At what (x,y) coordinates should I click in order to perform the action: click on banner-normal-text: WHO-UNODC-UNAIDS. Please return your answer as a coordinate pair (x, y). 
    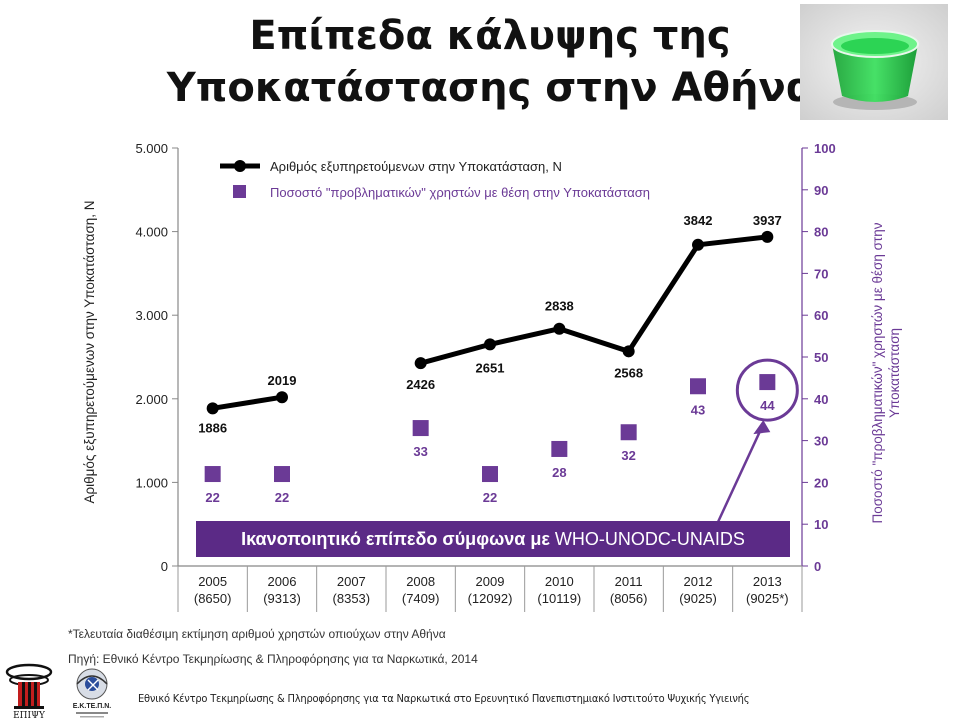
    Looking at the image, I should click on (649, 539).